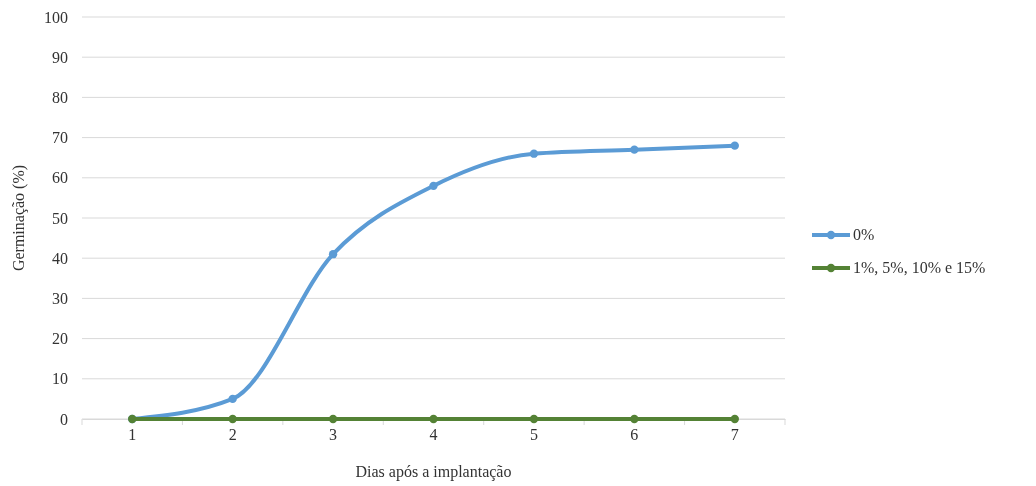 The height and width of the screenshot is (486, 1036). What do you see at coordinates (60, 98) in the screenshot?
I see `y-tick-label: 80` at bounding box center [60, 98].